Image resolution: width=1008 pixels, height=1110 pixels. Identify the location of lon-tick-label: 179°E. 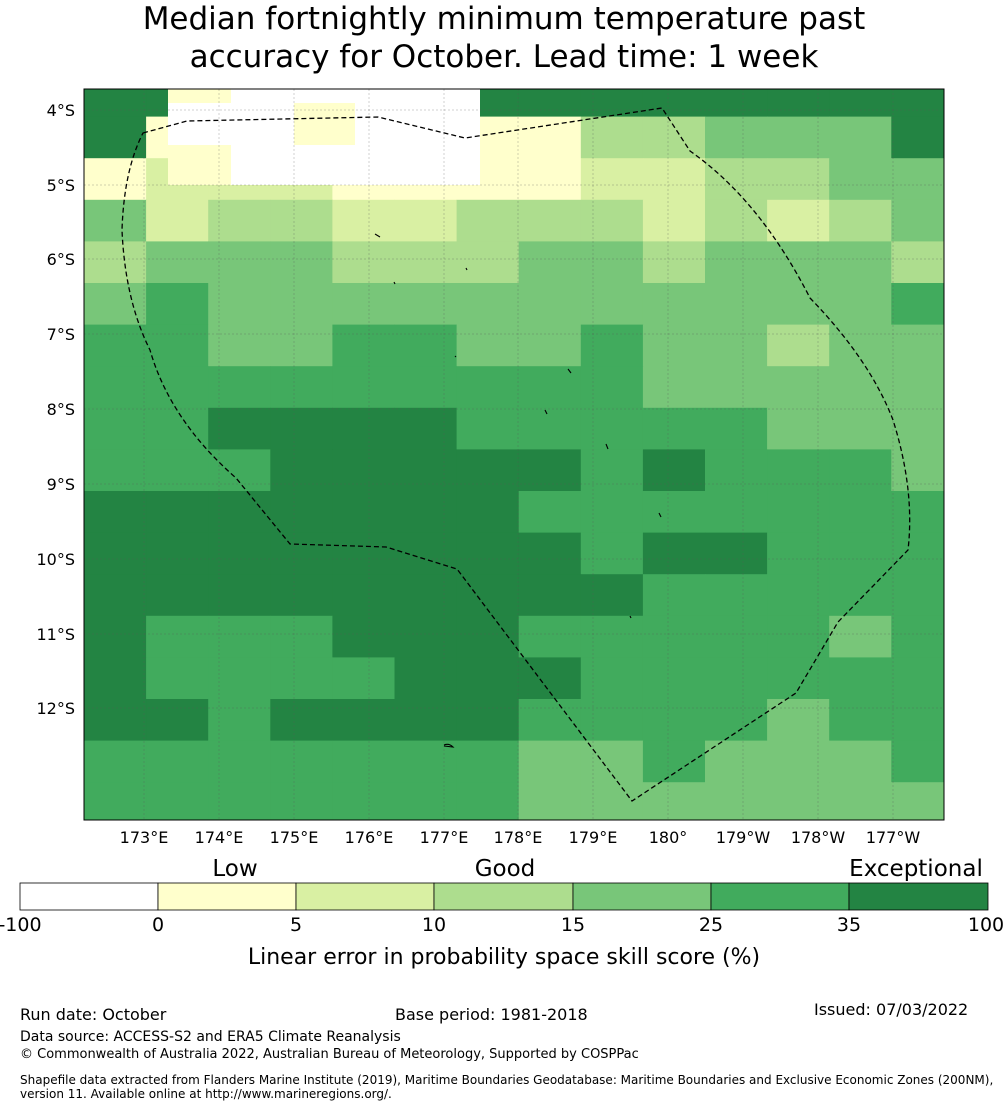
(593, 837).